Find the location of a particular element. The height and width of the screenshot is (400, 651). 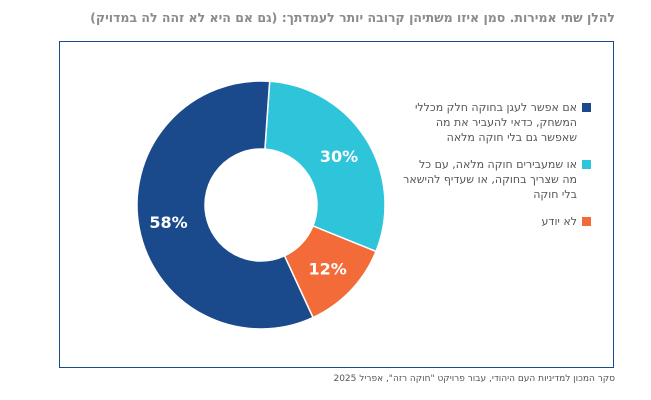

data-label: 58% is located at coordinates (168, 222).